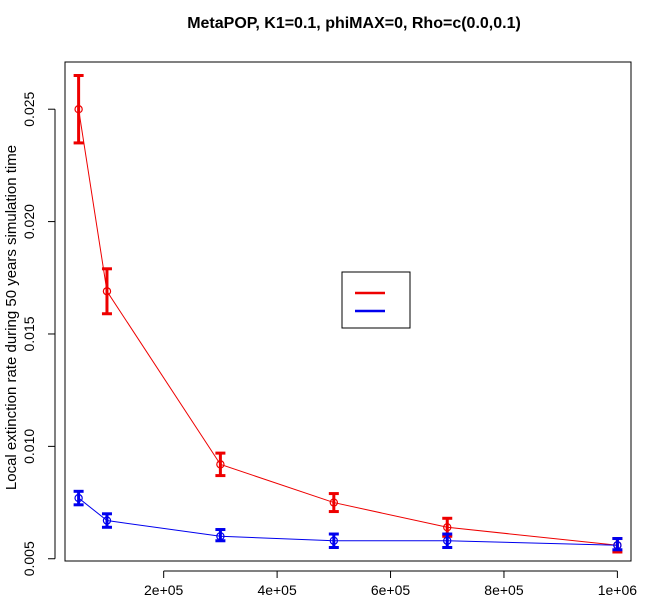 The width and height of the screenshot is (660, 616). Describe the element at coordinates (164, 590) in the screenshot. I see `x-tick-label: 2e+05` at that location.